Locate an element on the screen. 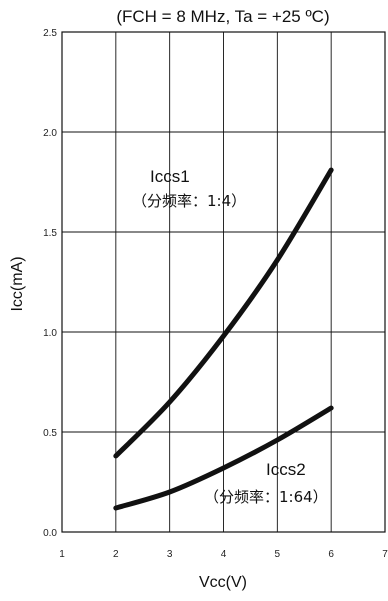 The image size is (388, 601). x-tick-label-3: 4 is located at coordinates (224, 554).